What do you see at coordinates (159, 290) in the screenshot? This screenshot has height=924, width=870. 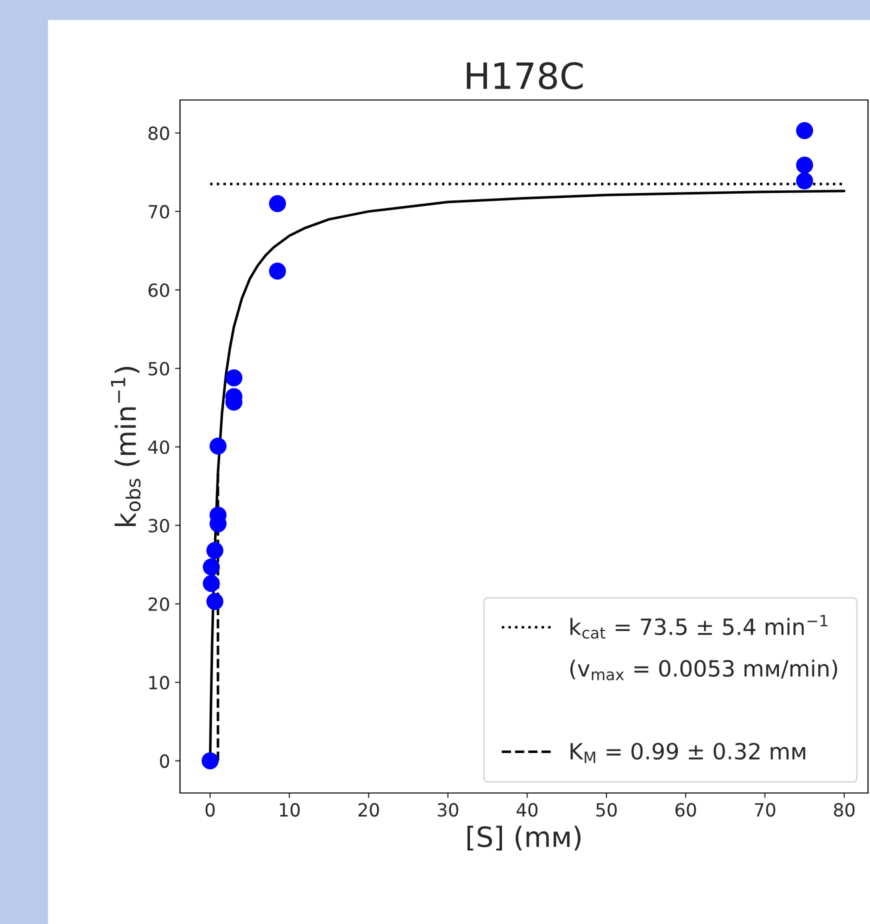 I see `y-tick-label: 60` at bounding box center [159, 290].